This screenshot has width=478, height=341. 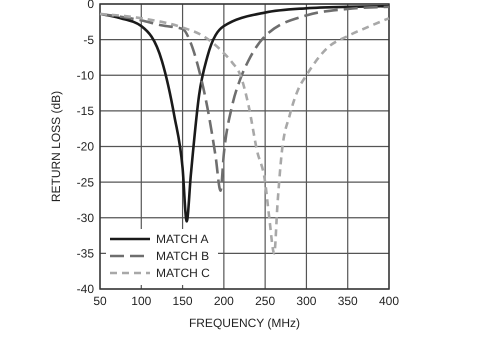 What do you see at coordinates (85, 147) in the screenshot?
I see `y-tick-label: -20` at bounding box center [85, 147].